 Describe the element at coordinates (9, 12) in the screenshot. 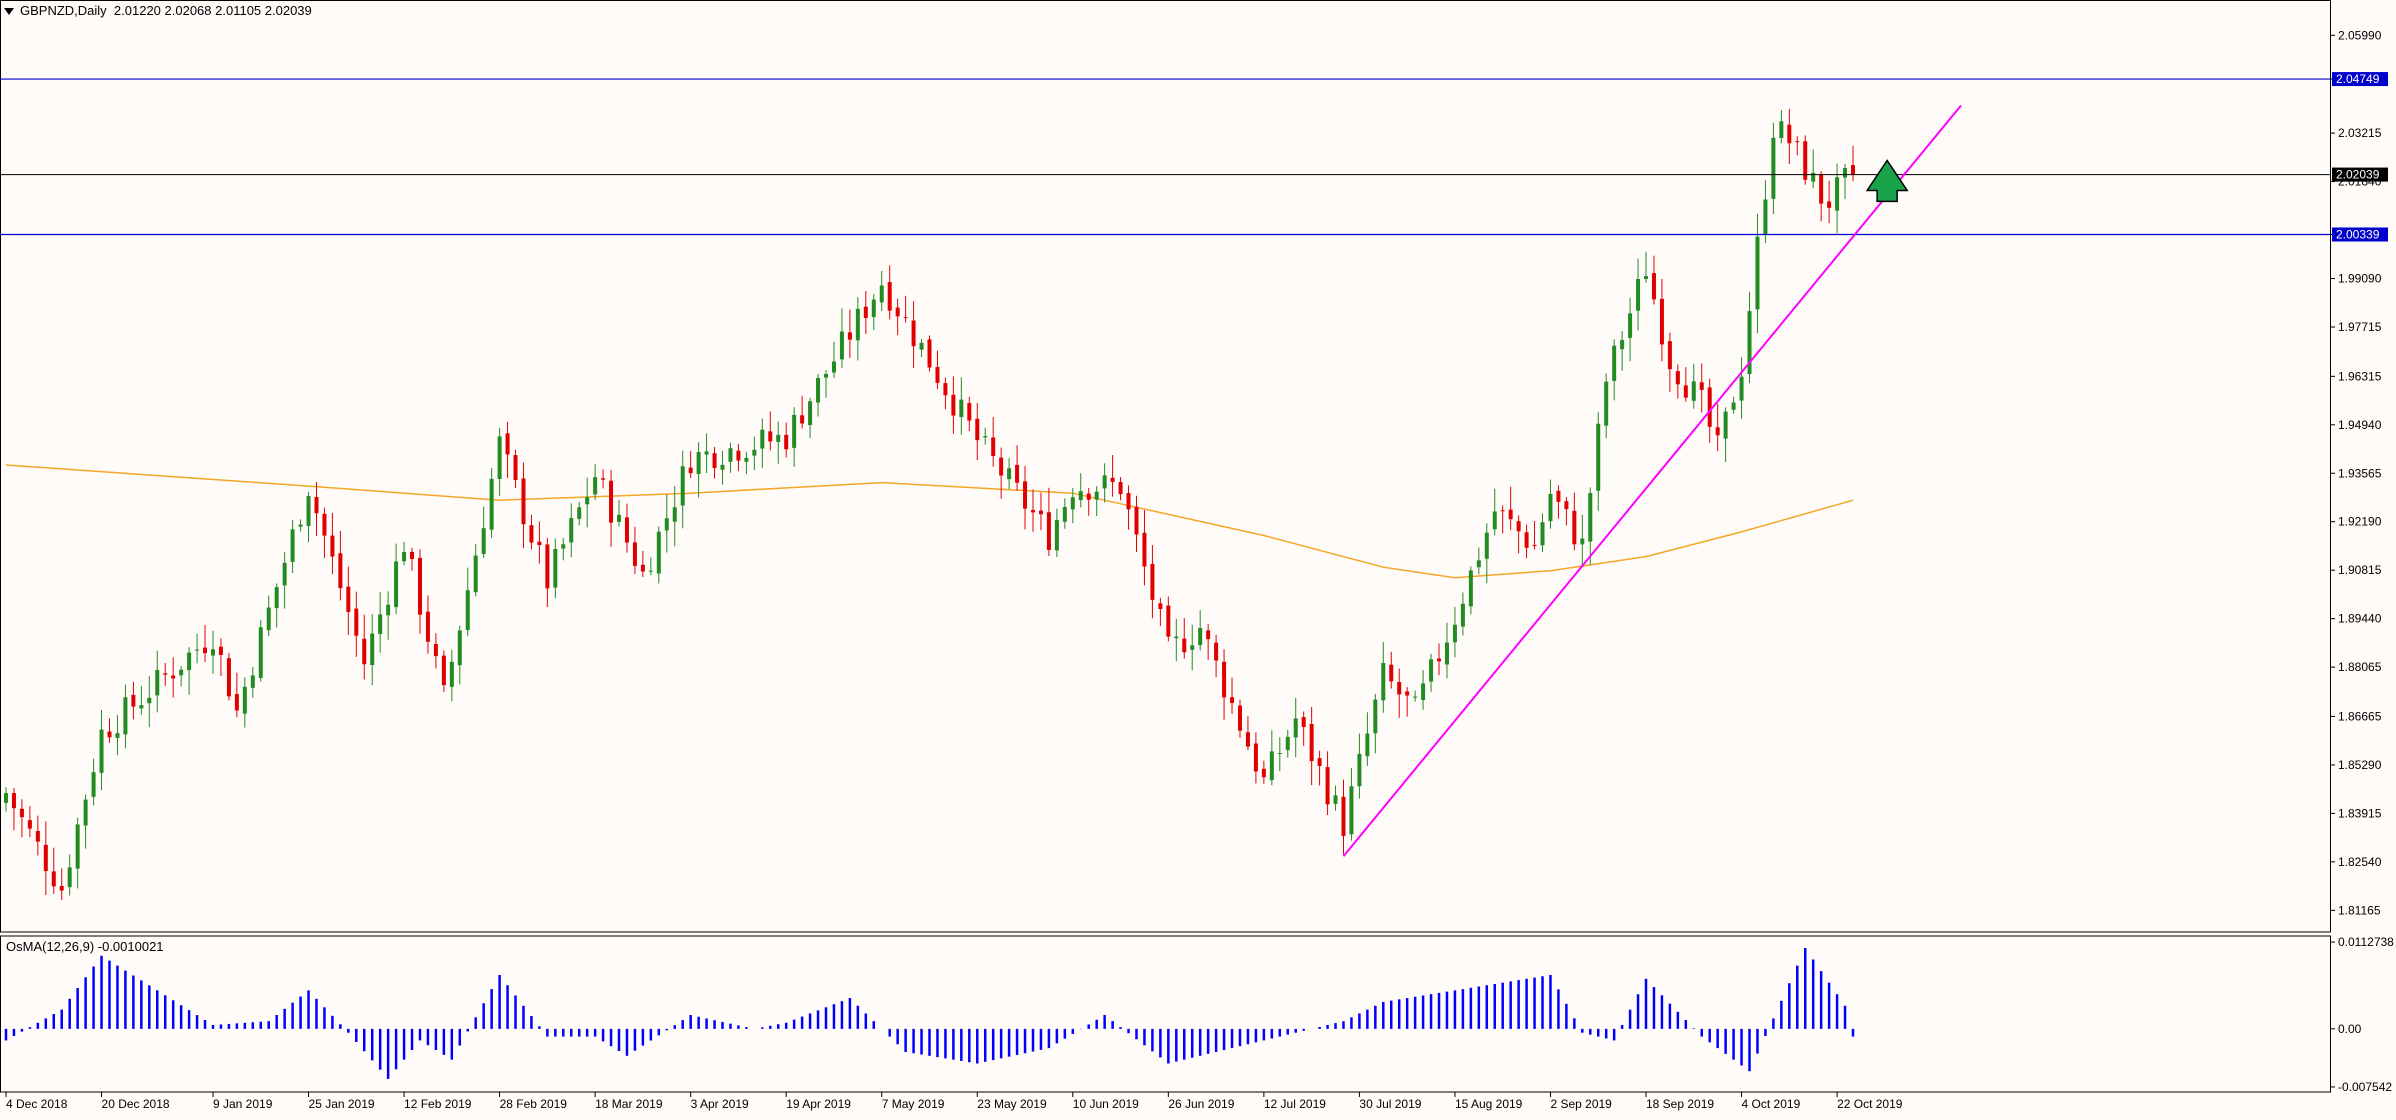

I see `dropdown-triangle-icon` at that location.